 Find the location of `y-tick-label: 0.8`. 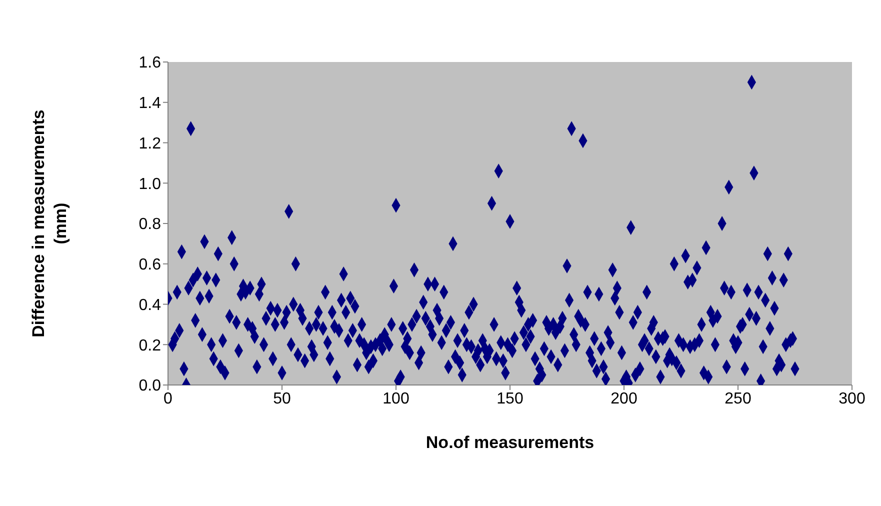

y-tick-label: 0.8 is located at coordinates (150, 225).